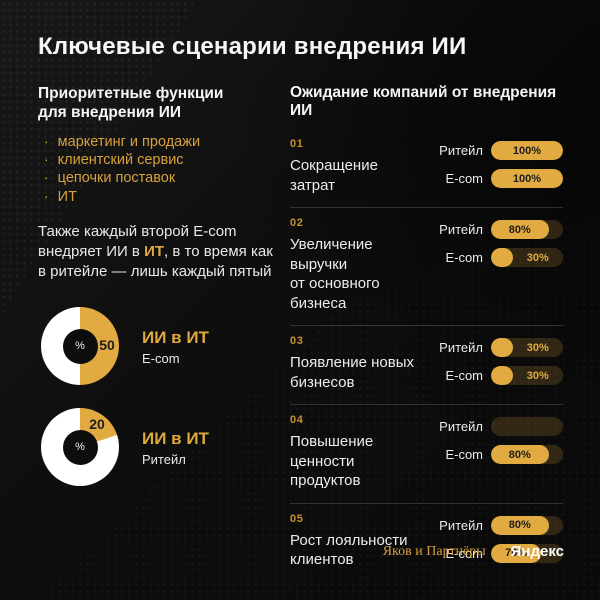 The width and height of the screenshot is (600, 600). I want to click on expectation-text: 04 Повышение ценности продуктов, so click(360, 452).